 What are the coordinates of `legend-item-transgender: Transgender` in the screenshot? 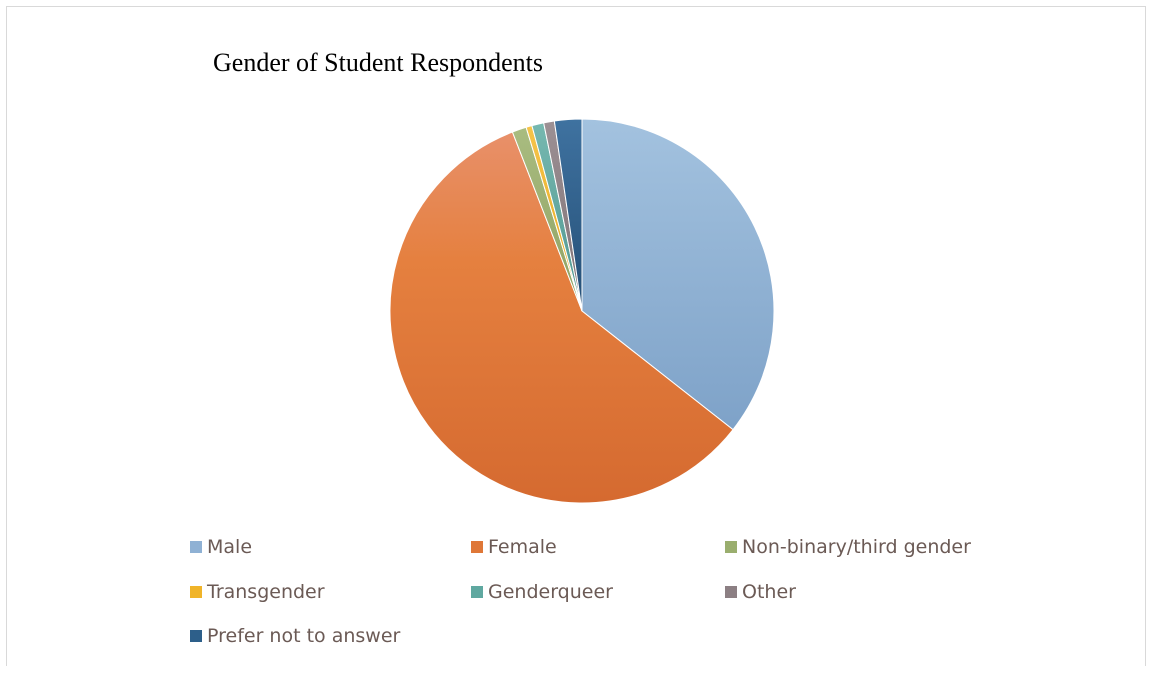 It's located at (257, 592).